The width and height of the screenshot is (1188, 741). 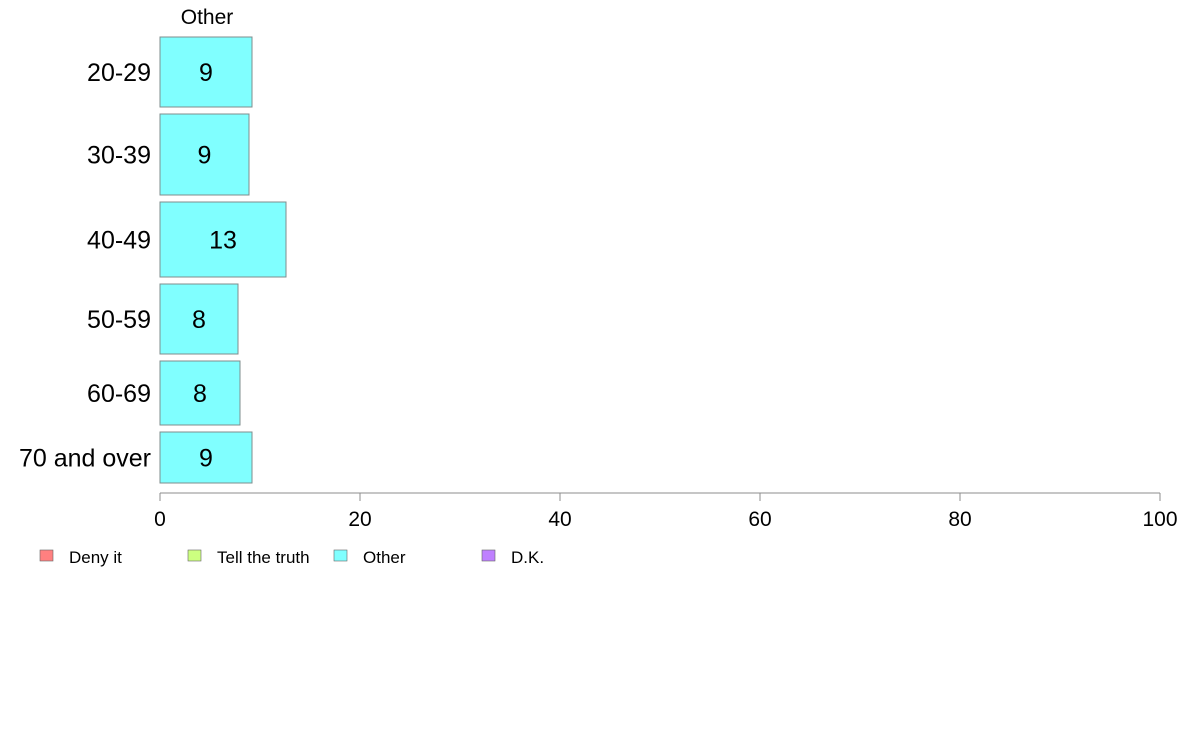 I want to click on category-label: 70 and over, so click(x=85, y=459).